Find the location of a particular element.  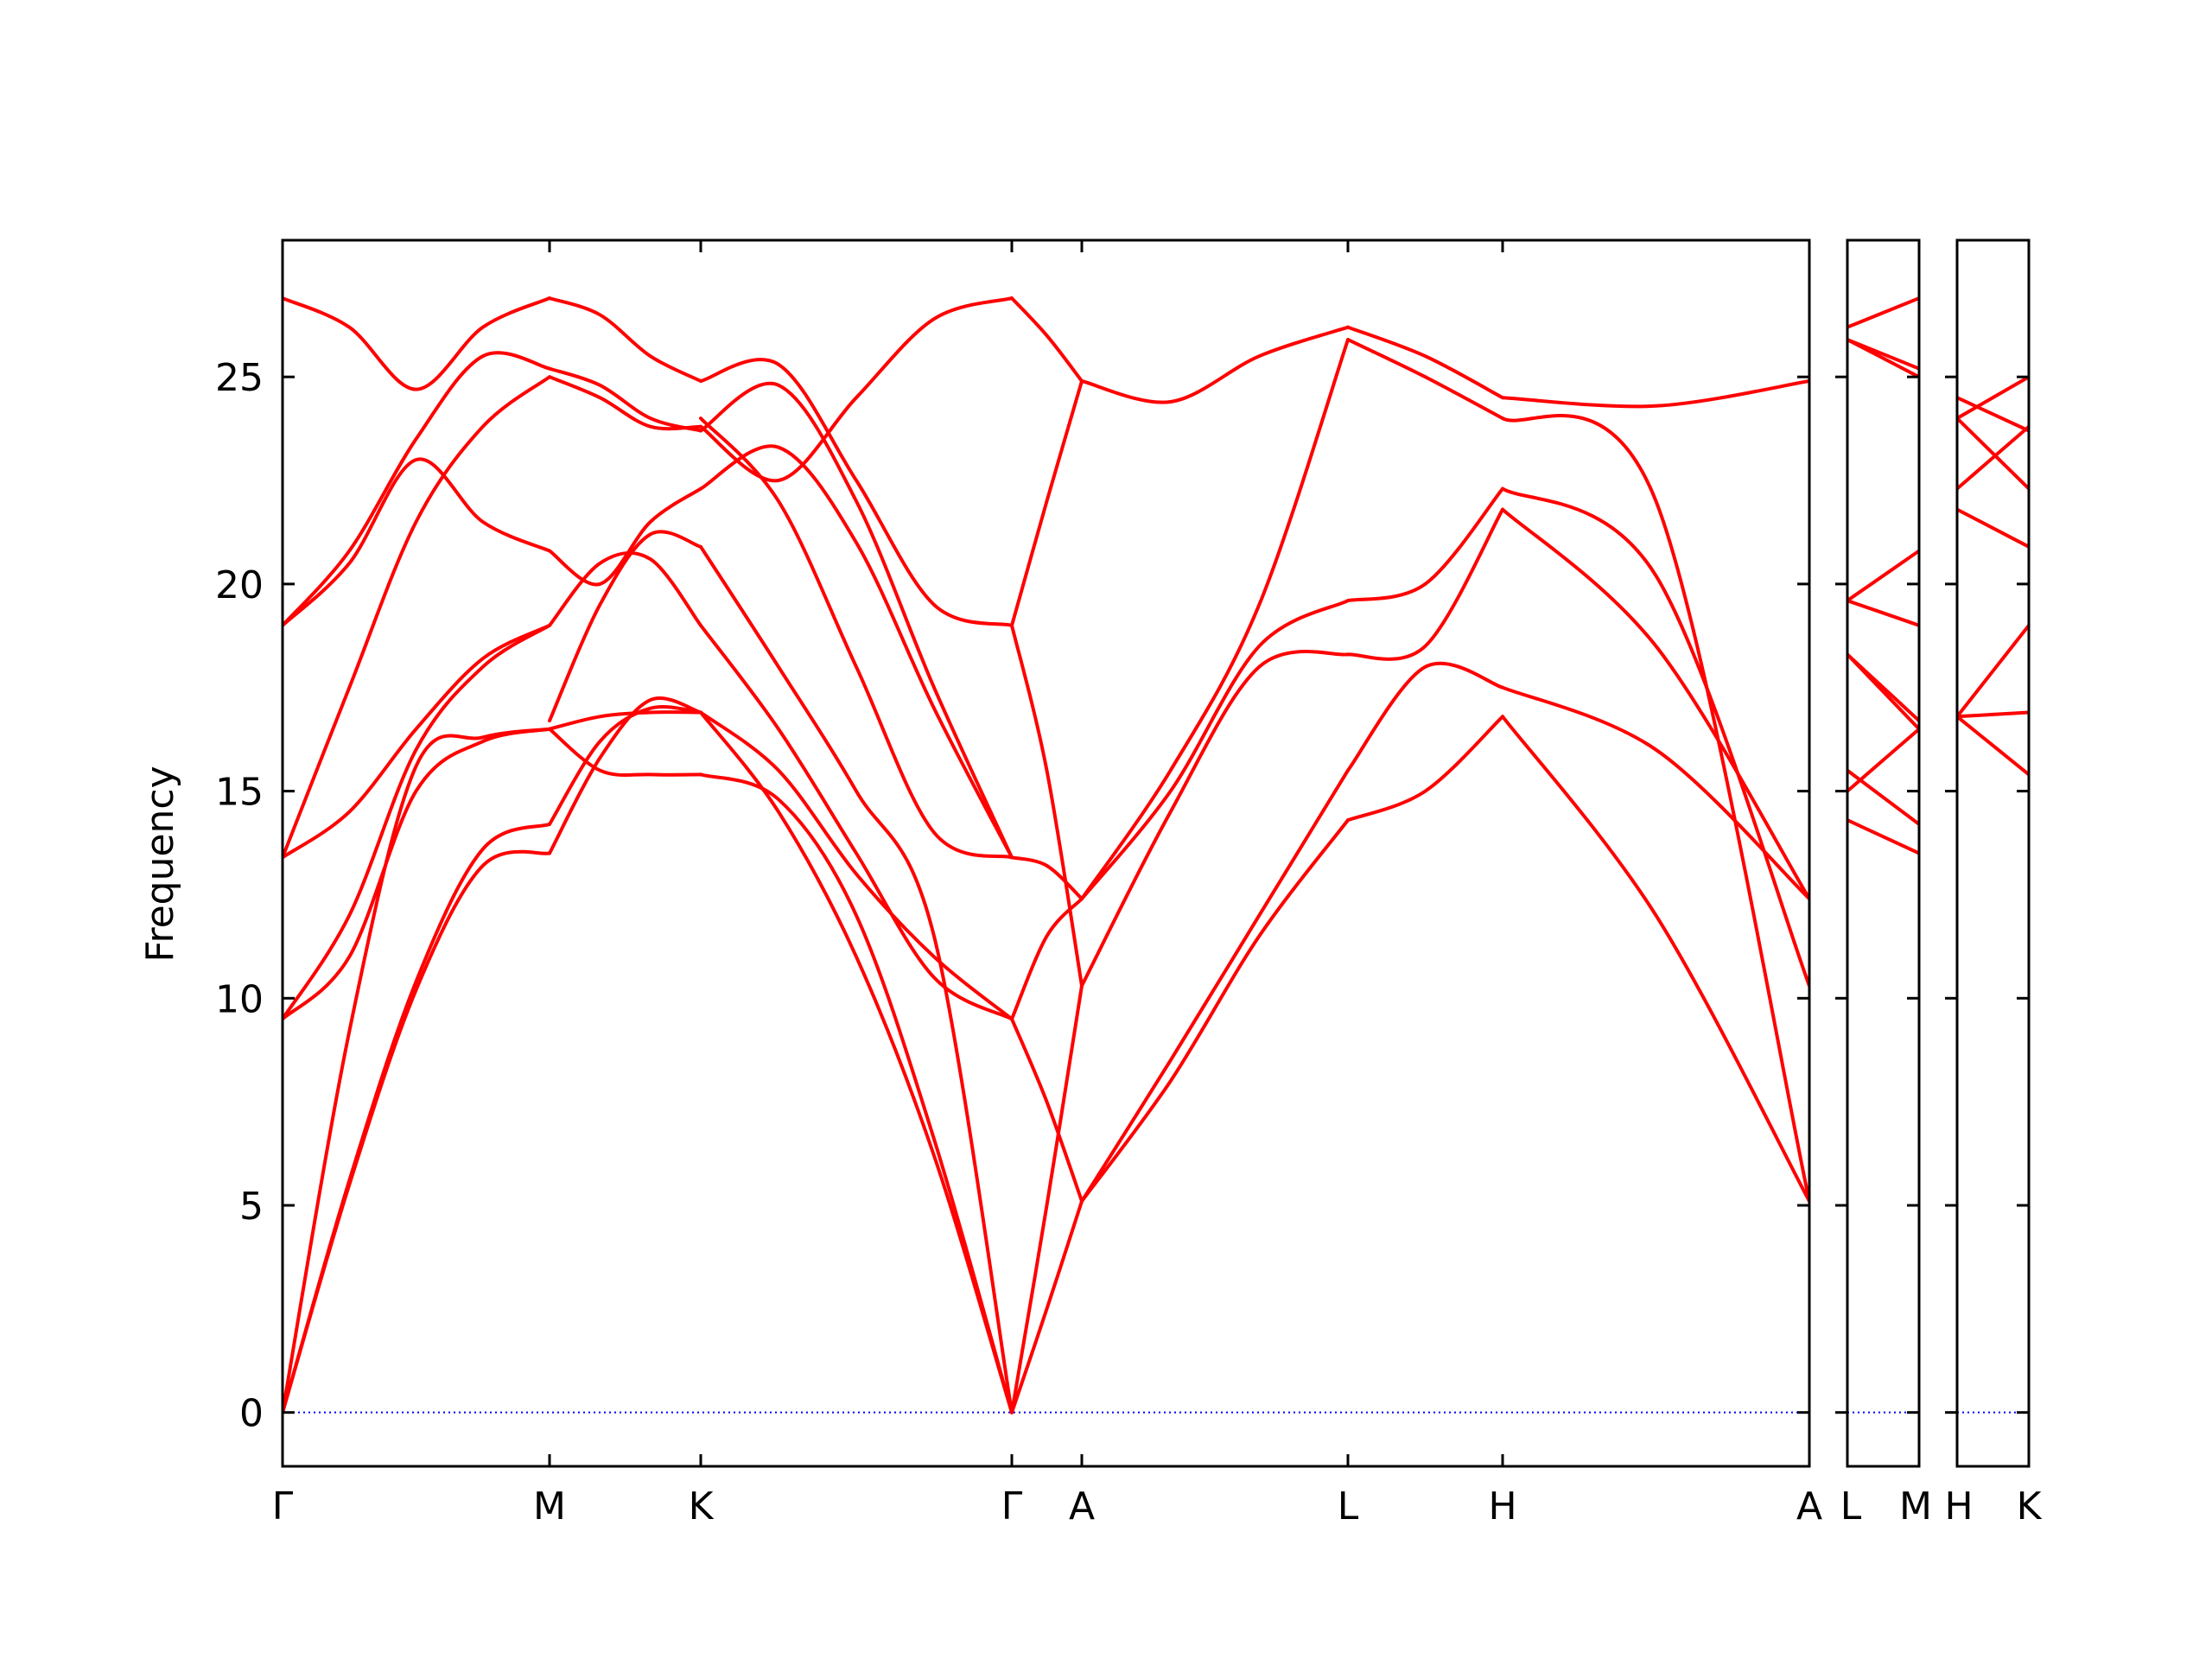

band-line-Γ-A-6 is located at coordinates (1047, 805).